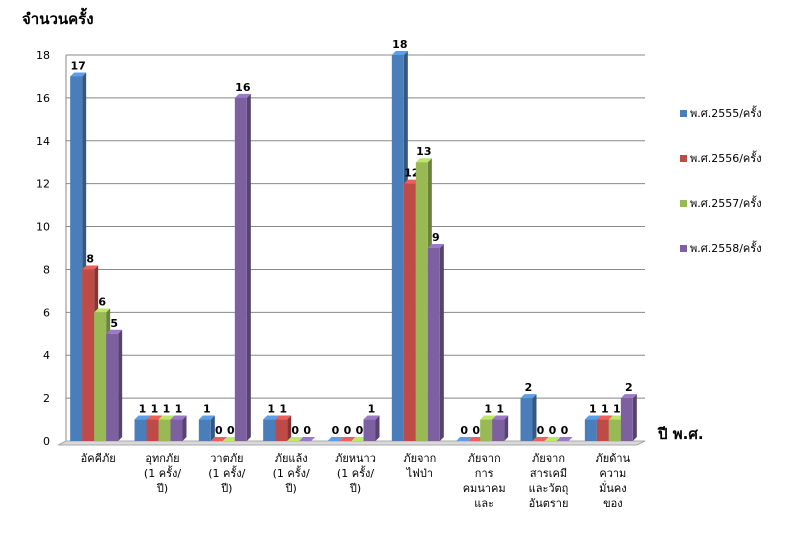 Image resolution: width=796 pixels, height=537 pixels. Describe the element at coordinates (43, 184) in the screenshot. I see `y-tick-label: 12` at that location.